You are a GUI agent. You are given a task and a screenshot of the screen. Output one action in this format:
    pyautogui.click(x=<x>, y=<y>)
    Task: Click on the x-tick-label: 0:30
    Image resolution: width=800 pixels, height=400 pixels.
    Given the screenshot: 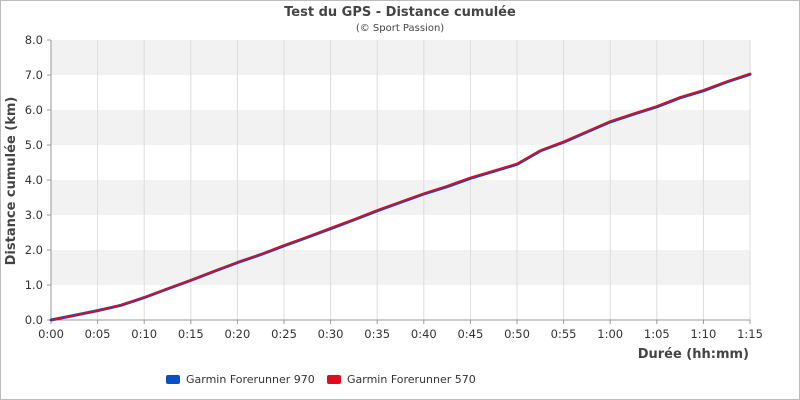 What is the action you would take?
    pyautogui.click(x=331, y=334)
    